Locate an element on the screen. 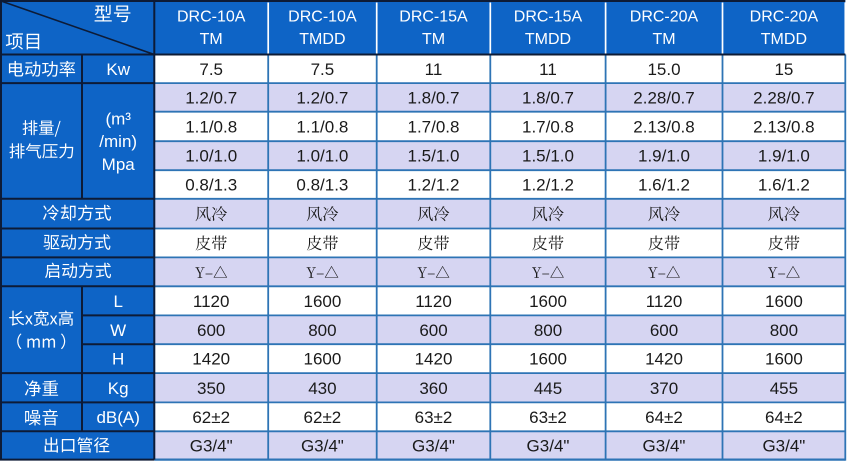  svg-text: 370 is located at coordinates (664, 388).